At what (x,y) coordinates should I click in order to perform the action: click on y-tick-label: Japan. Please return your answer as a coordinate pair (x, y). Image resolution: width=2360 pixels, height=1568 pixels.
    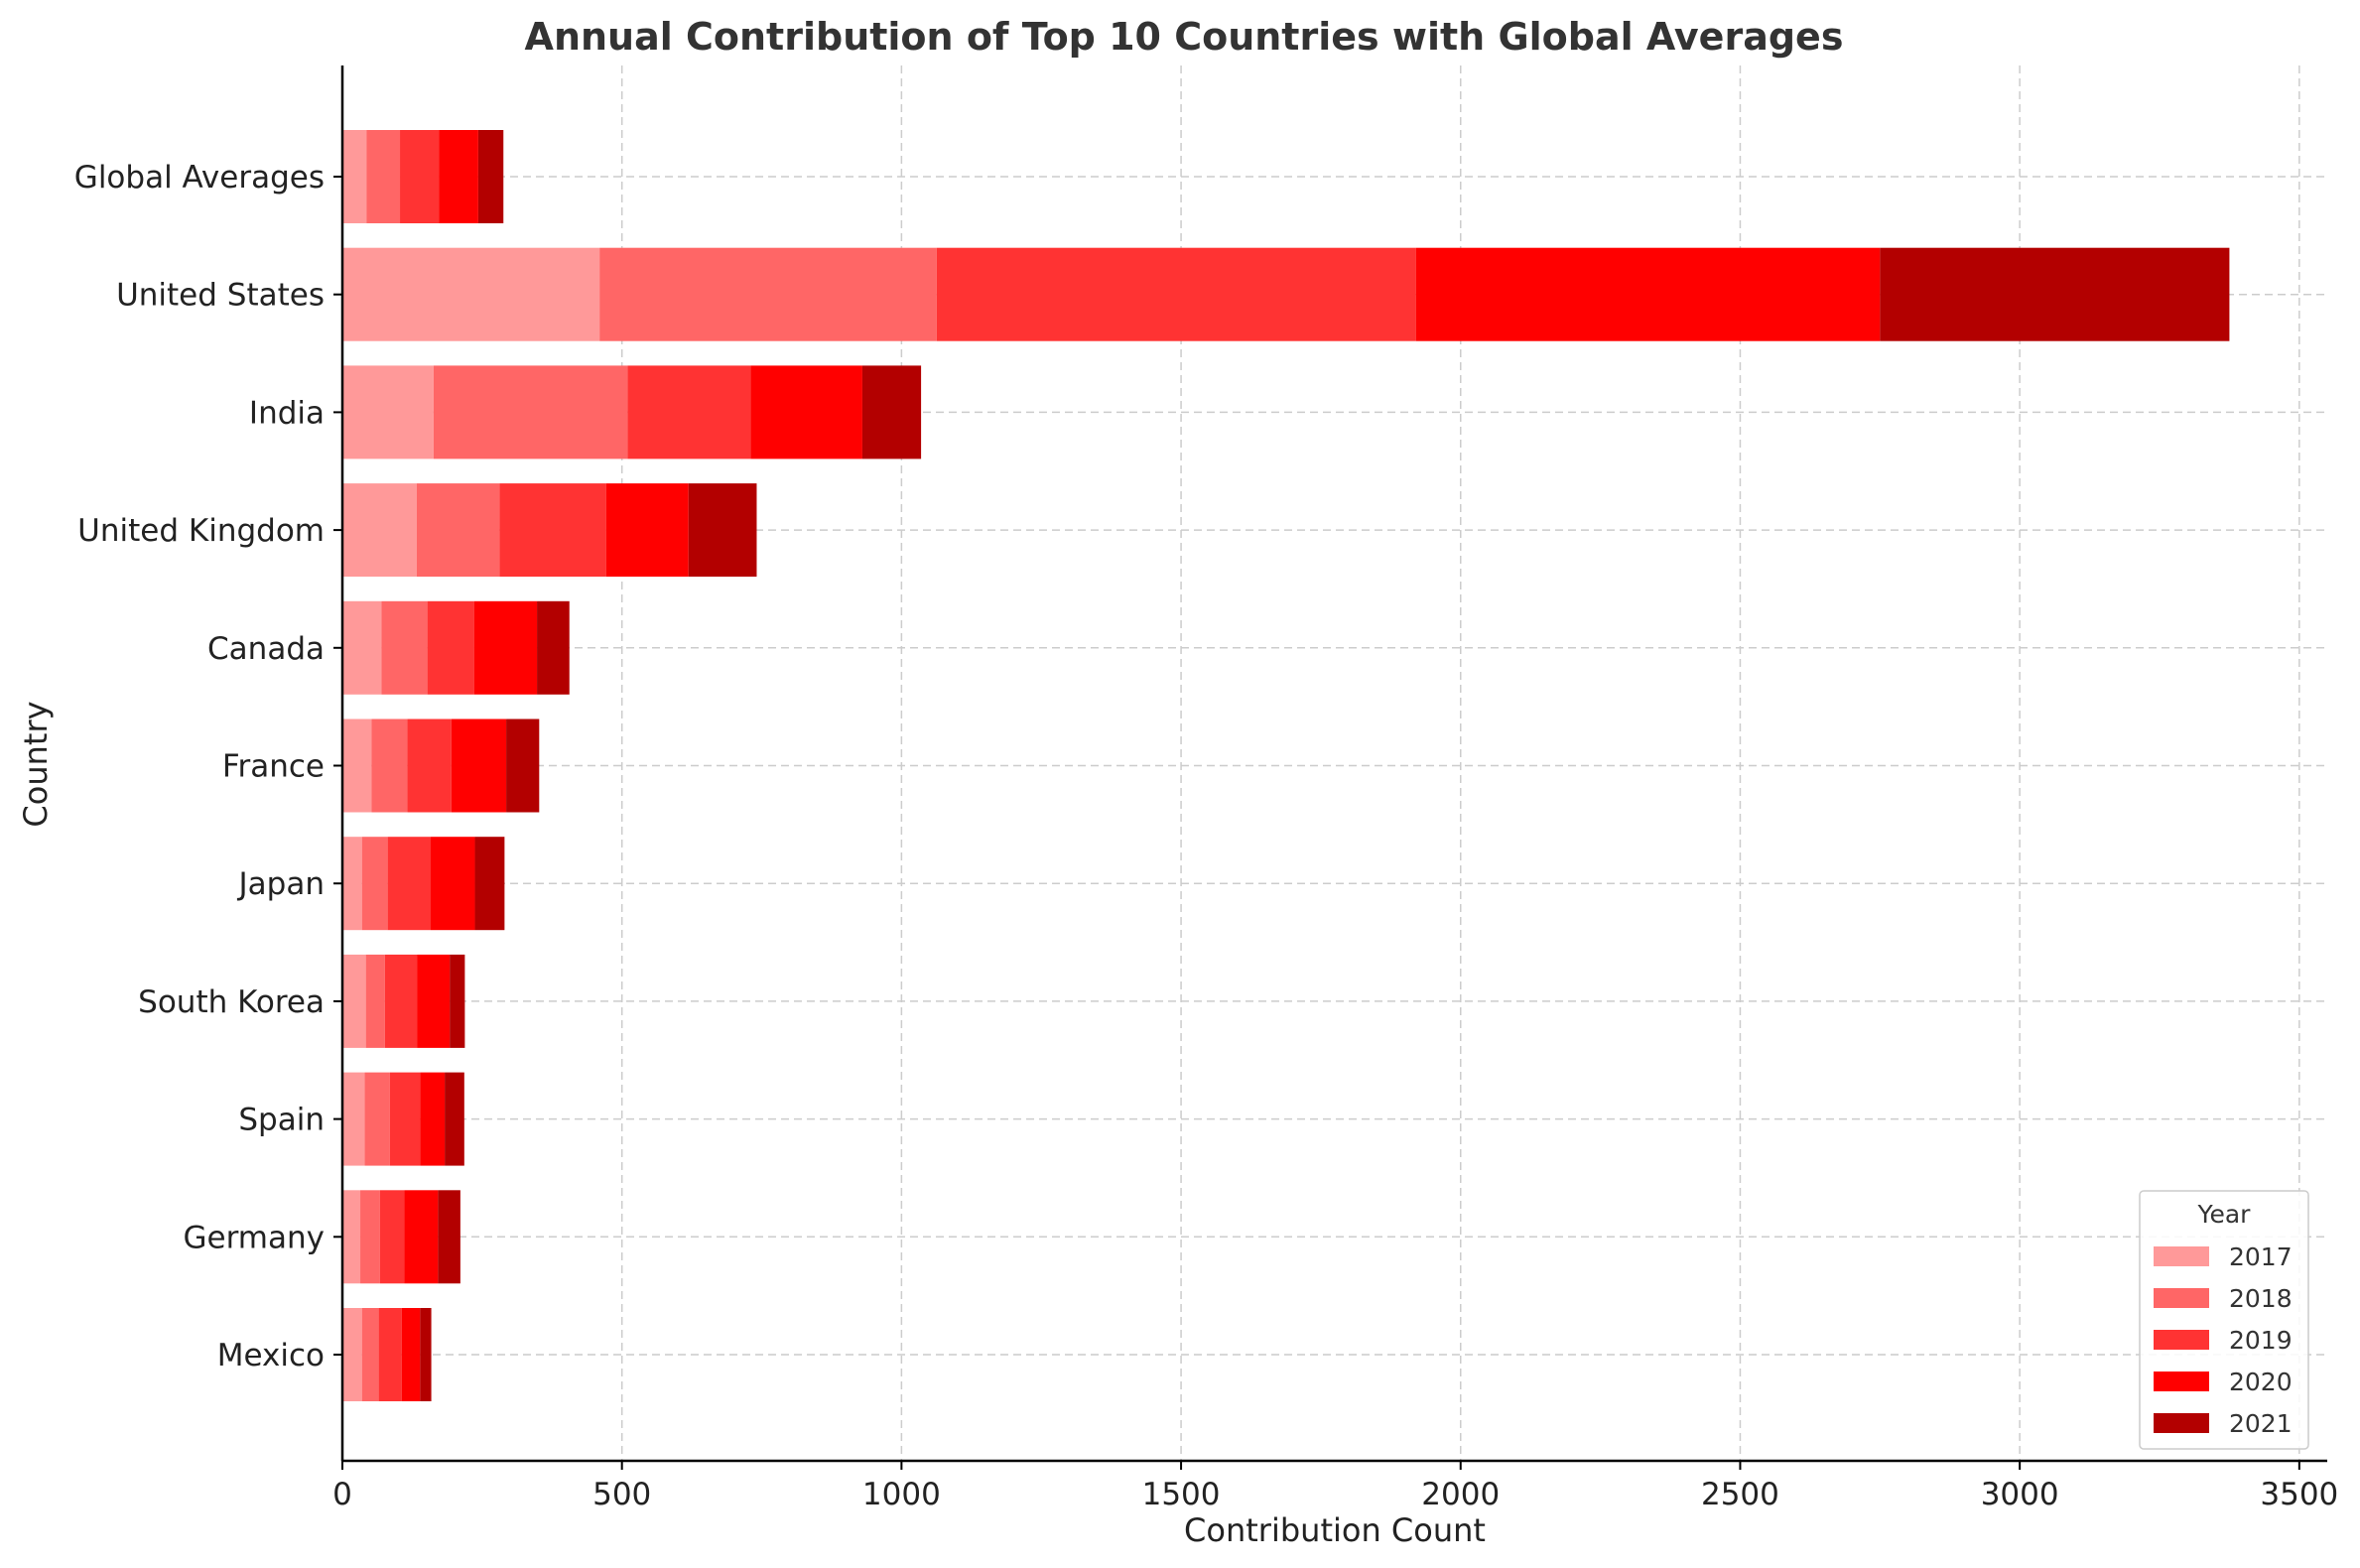
    Looking at the image, I should click on (281, 884).